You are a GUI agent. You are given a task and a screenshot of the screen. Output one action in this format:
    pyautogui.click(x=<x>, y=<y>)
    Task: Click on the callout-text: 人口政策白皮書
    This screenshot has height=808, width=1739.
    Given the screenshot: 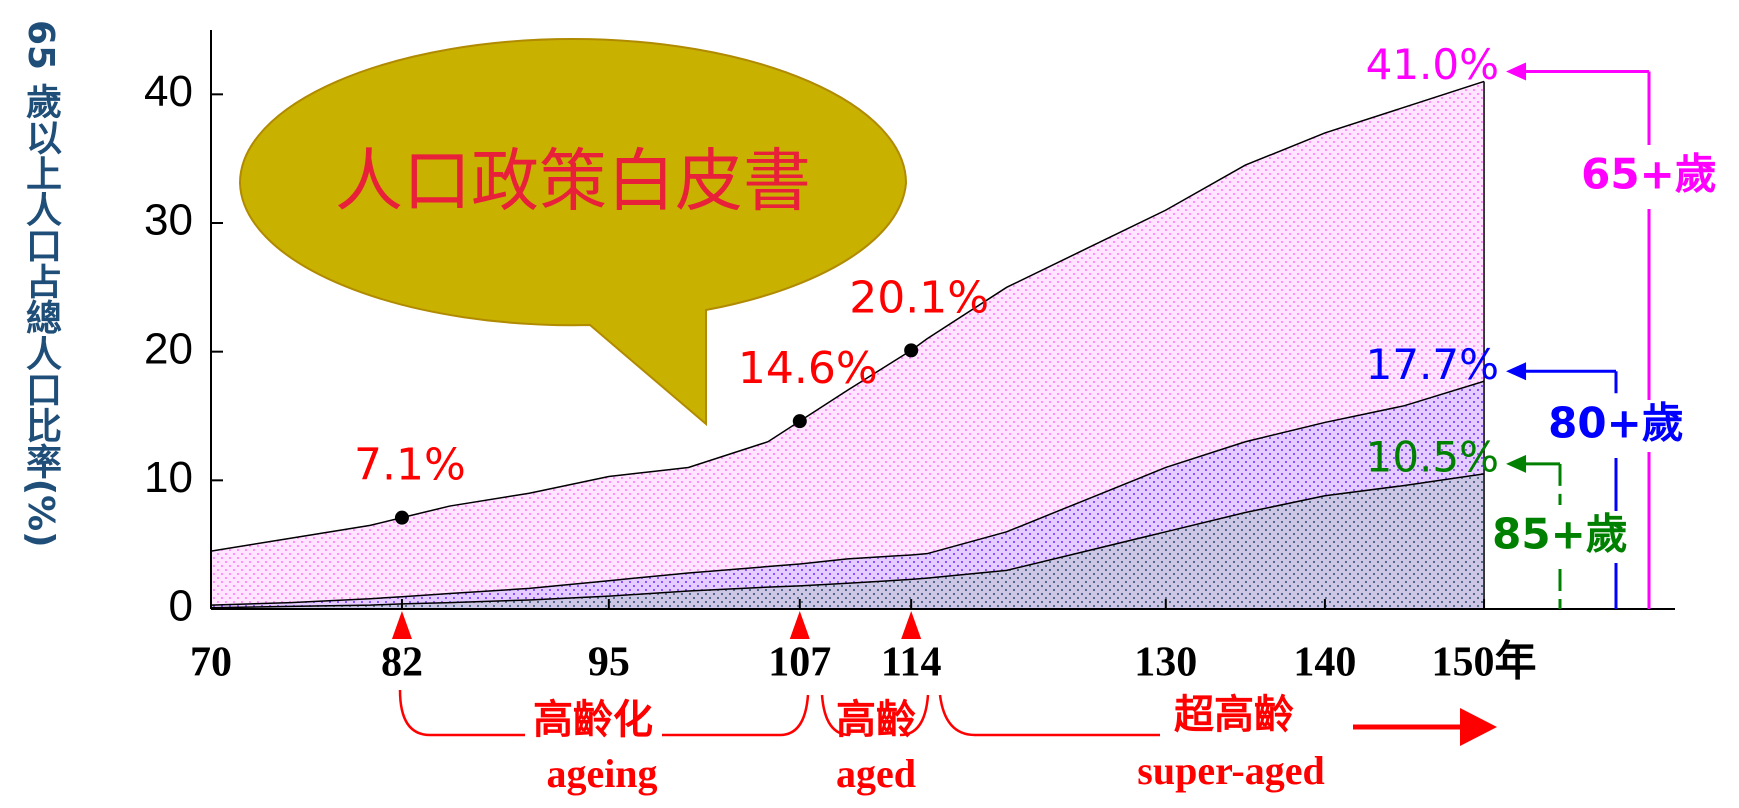 What is the action you would take?
    pyautogui.click(x=573, y=182)
    